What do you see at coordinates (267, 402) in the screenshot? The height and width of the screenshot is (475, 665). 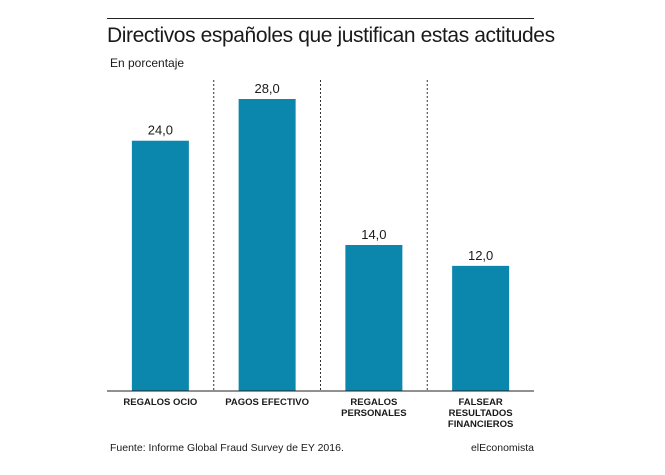 I see `category-label: PAGOS EFECTIVO` at bounding box center [267, 402].